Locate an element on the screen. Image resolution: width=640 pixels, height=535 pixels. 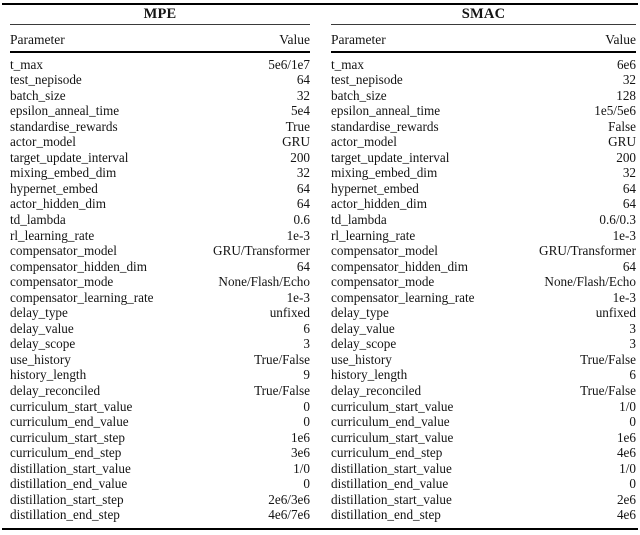
param-value: 2e6/3e6 is located at coordinates (289, 499).